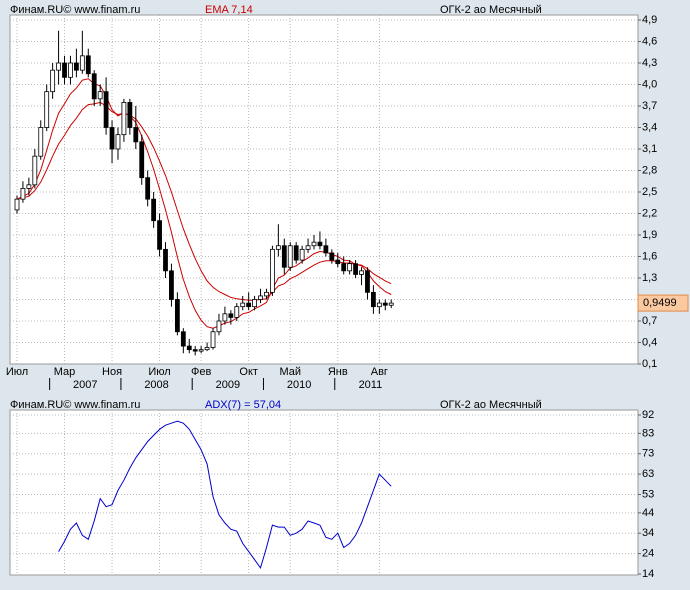  Describe the element at coordinates (649, 213) in the screenshot. I see `y-tick-label: 2,2` at that location.